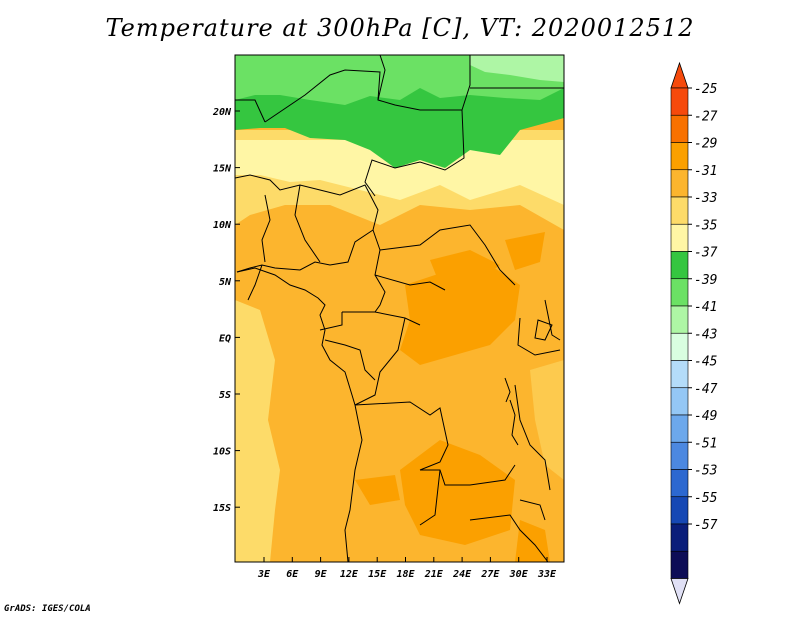 This screenshot has width=800, height=618. I want to click on colorbar-label: -47, so click(706, 389).